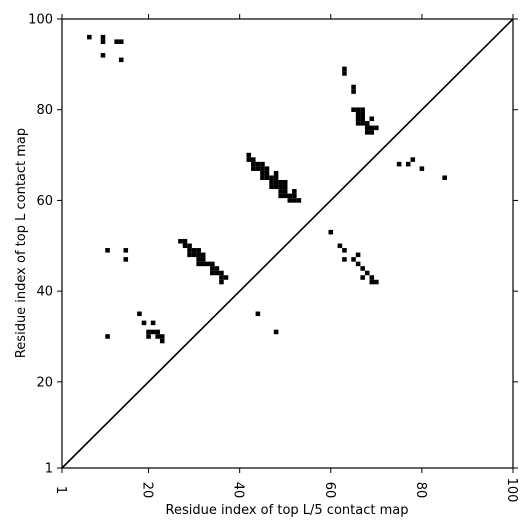  What do you see at coordinates (238, 490) in the screenshot?
I see `x-tick-label: 40` at bounding box center [238, 490].